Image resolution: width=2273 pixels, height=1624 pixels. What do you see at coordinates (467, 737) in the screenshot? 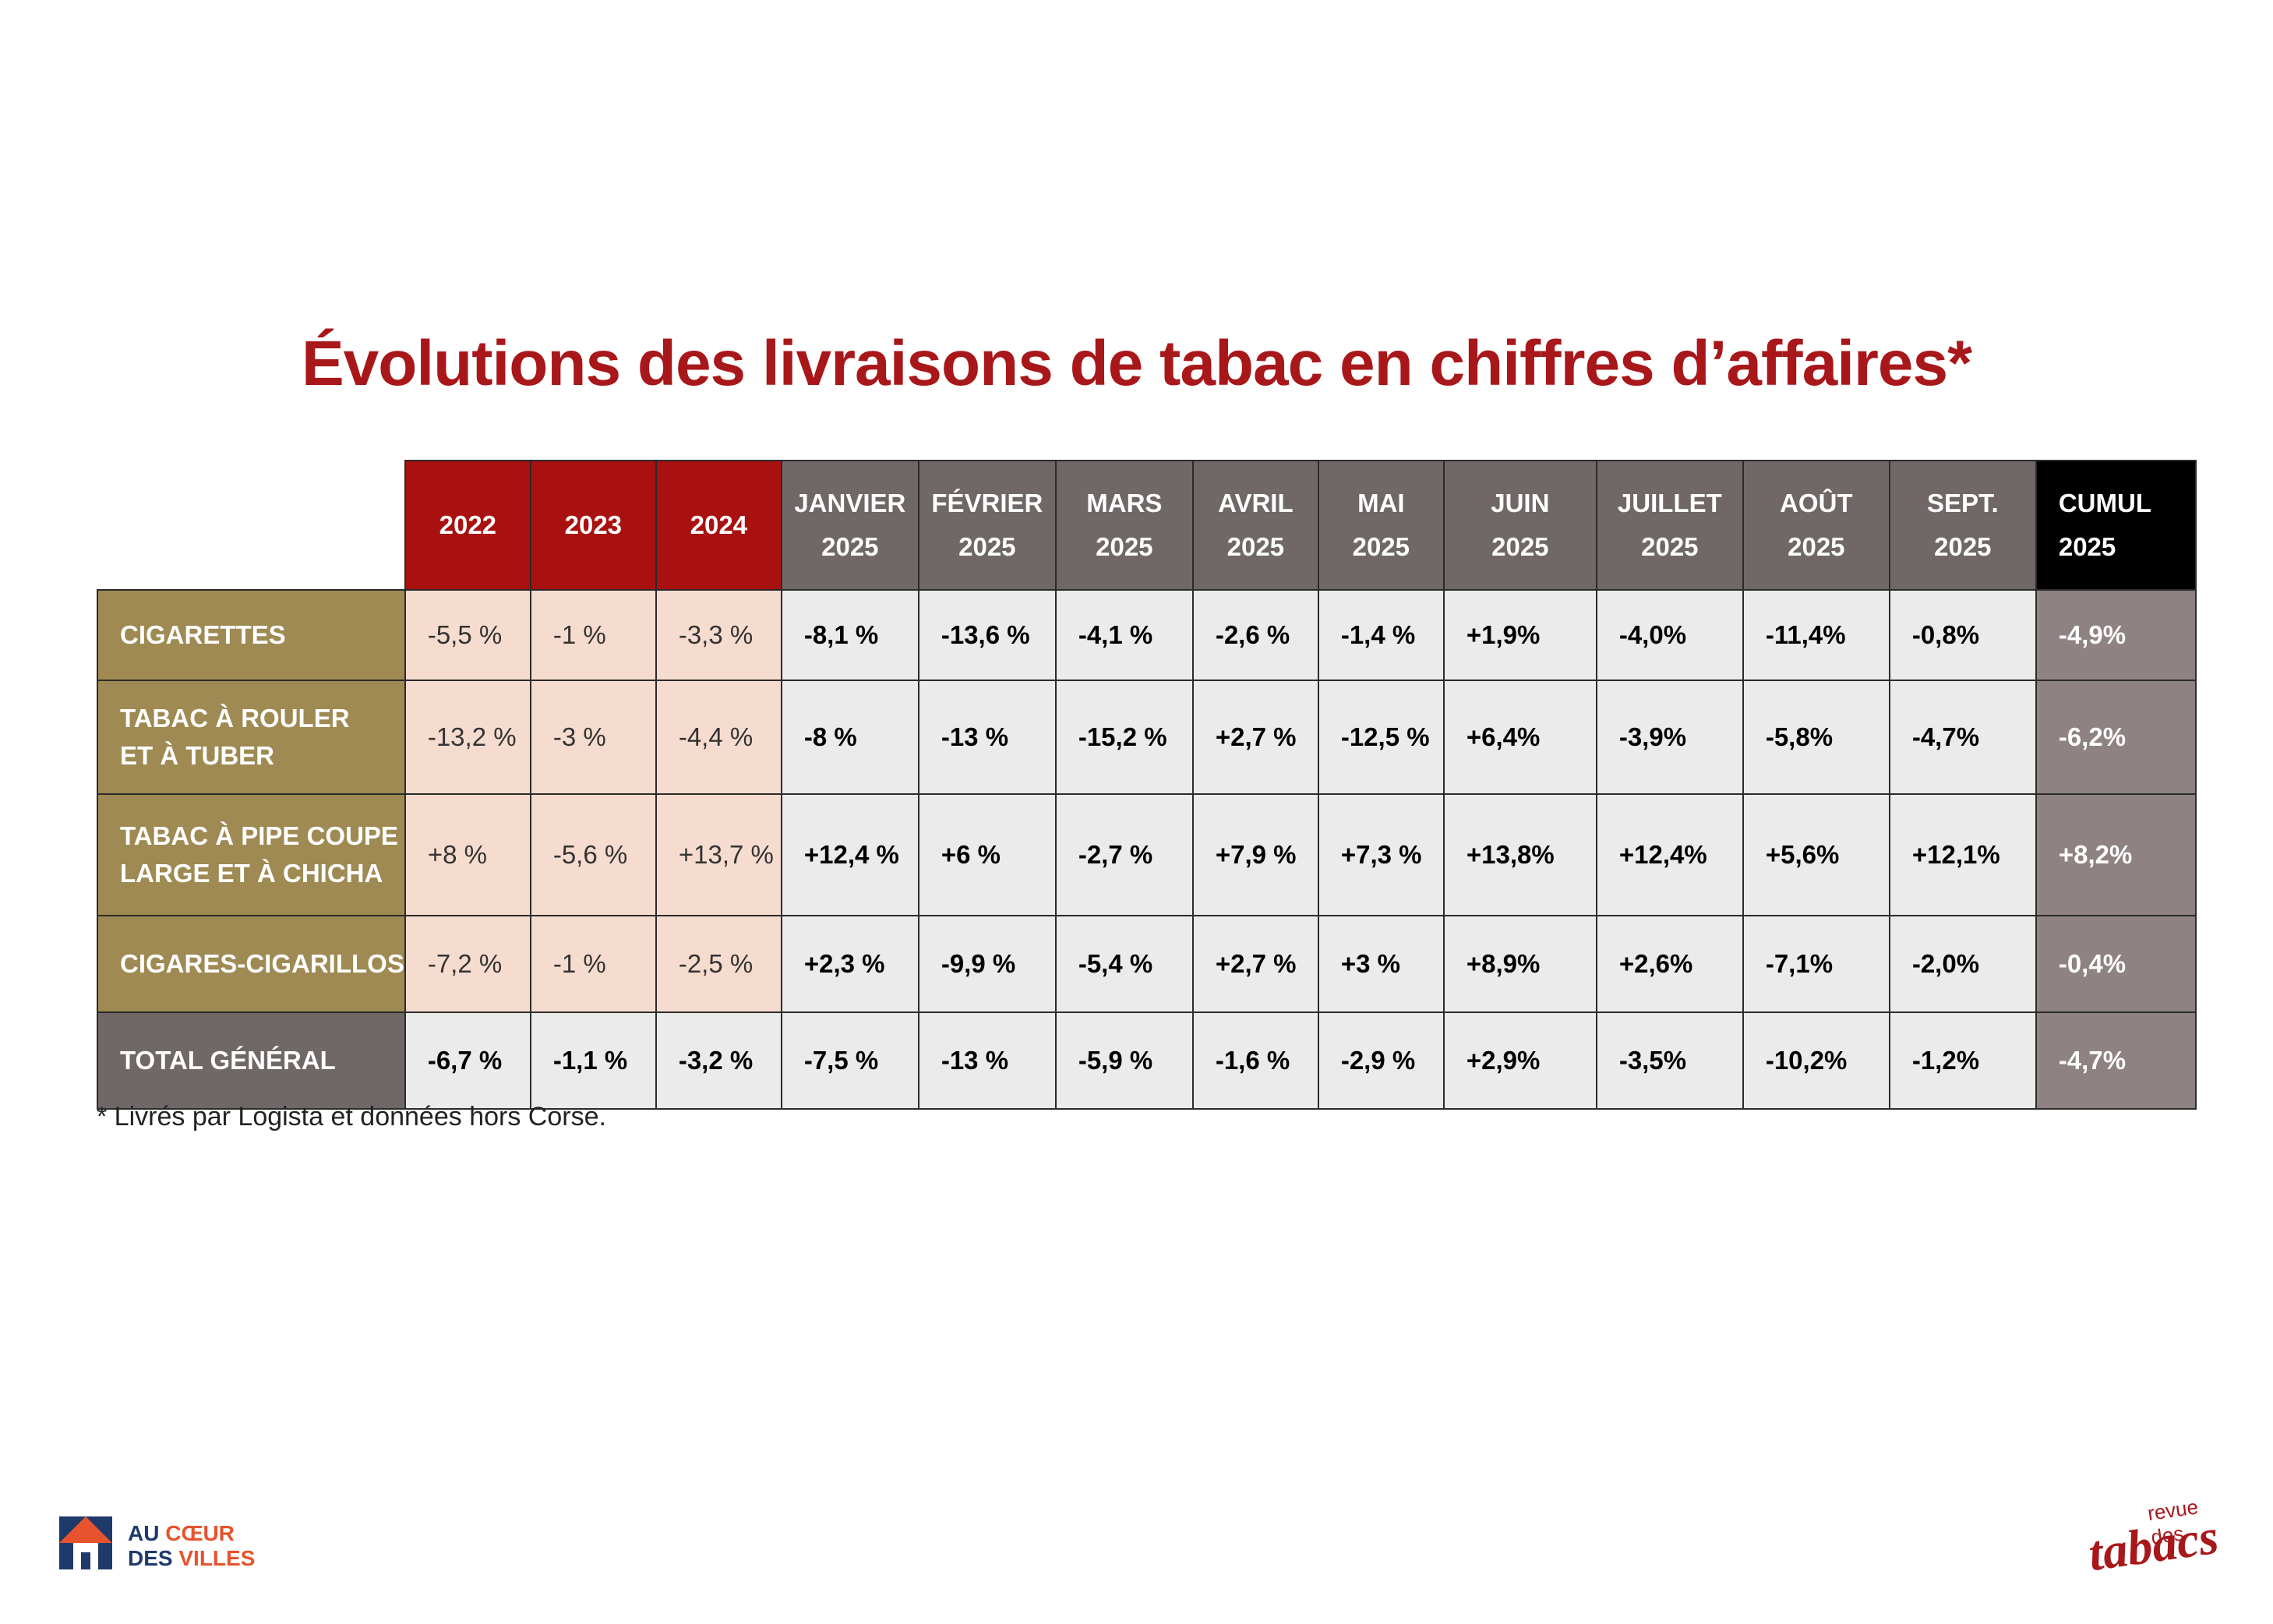
I see `data-cell: -13,2 %` at bounding box center [467, 737].